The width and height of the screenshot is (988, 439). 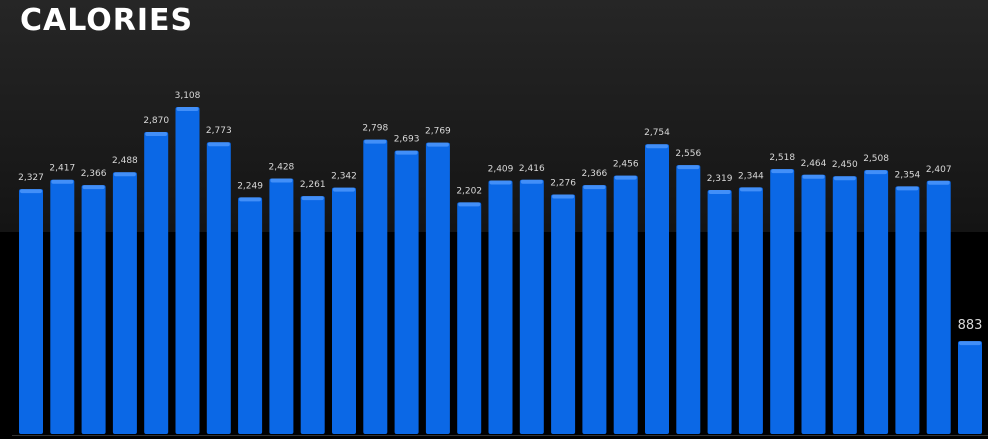 What do you see at coordinates (188, 96) in the screenshot?
I see `value-label: 3,108` at bounding box center [188, 96].